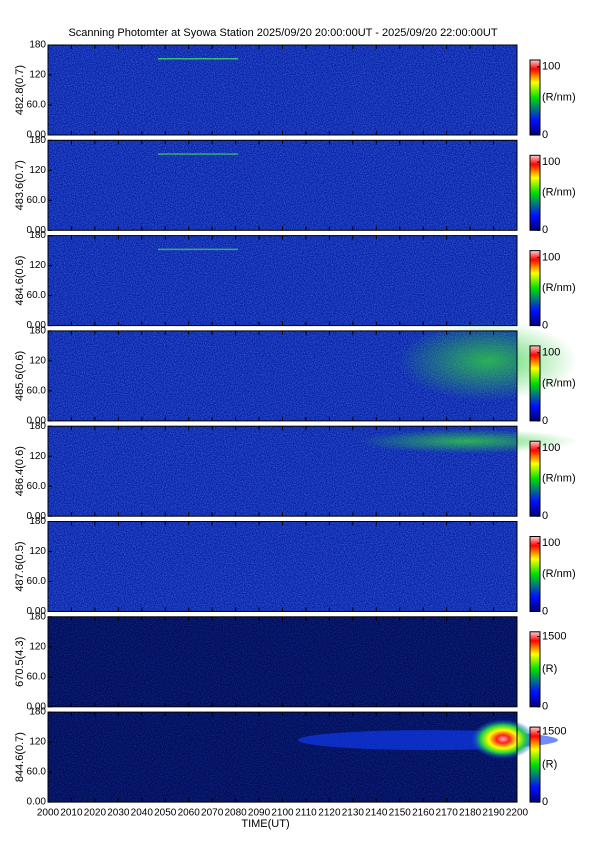 This screenshot has width=595, height=847. What do you see at coordinates (470, 813) in the screenshot?
I see `x-tick-label: 2180` at bounding box center [470, 813].